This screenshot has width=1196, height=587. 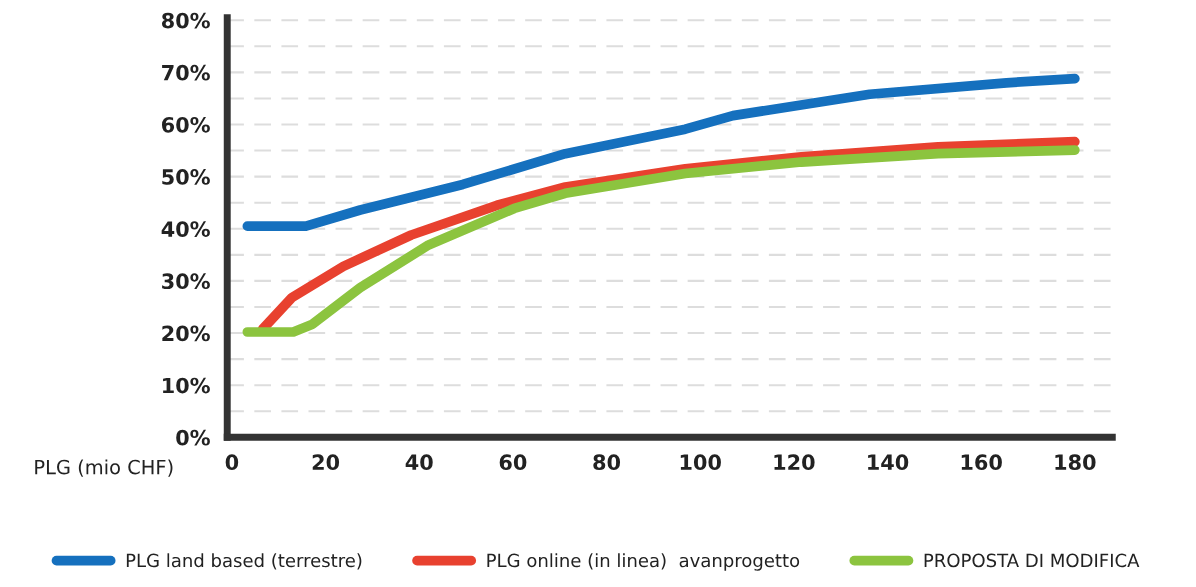 I want to click on y-tick-label: 50%, so click(x=186, y=177).